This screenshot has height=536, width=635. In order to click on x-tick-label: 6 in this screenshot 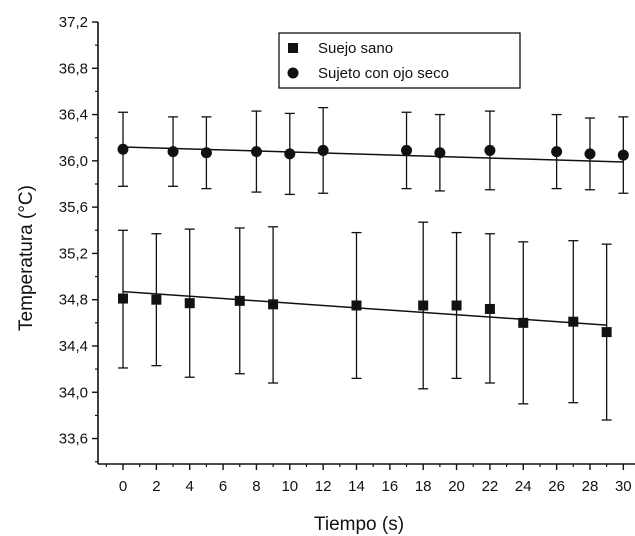, I will do `click(223, 486)`.